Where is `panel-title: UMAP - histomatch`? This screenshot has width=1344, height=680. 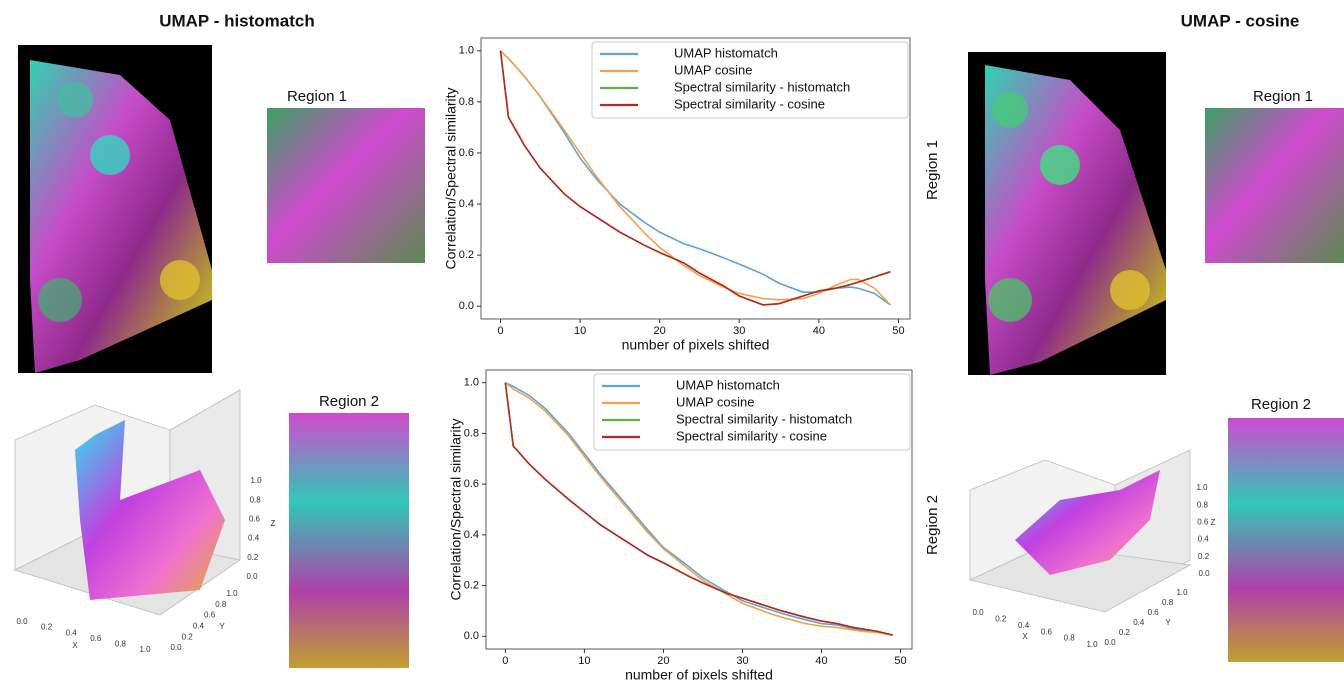 panel-title: UMAP - histomatch is located at coordinates (237, 20).